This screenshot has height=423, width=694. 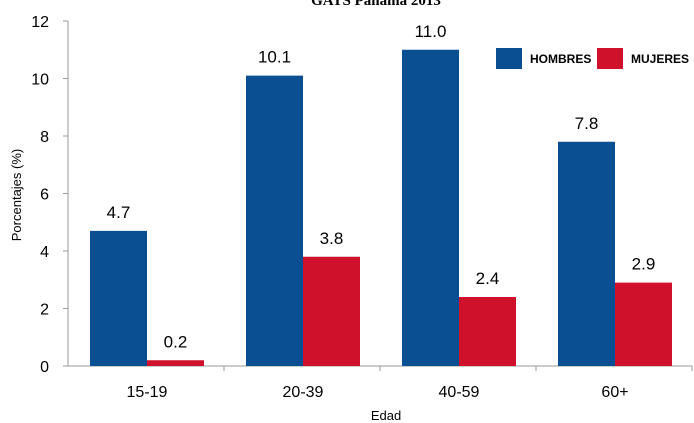 What do you see at coordinates (376, 4) in the screenshot?
I see `chart-title: GATS Panamá 2013` at bounding box center [376, 4].